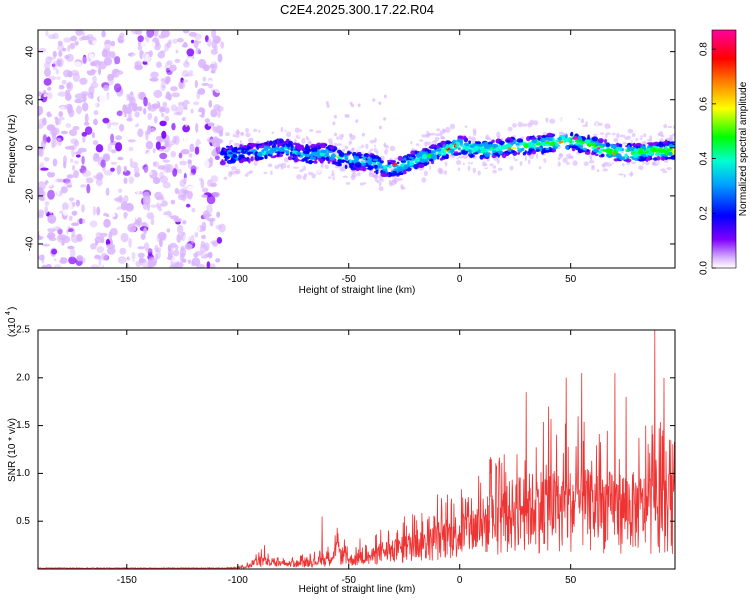 The height and width of the screenshot is (600, 750). Describe the element at coordinates (704, 213) in the screenshot. I see `colorbar-tick-label: 0.2` at that location.